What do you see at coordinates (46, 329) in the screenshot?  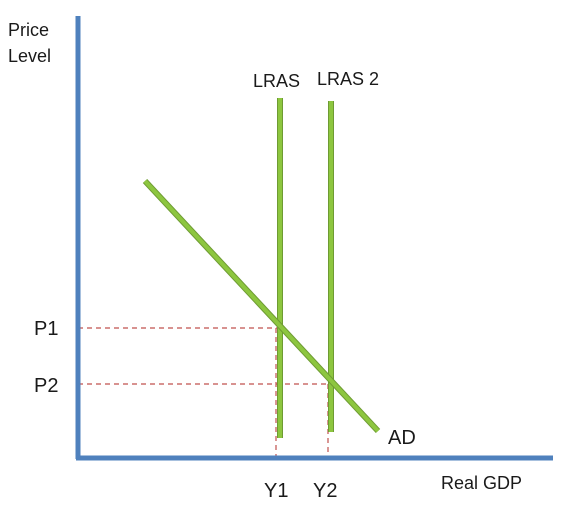 I see `p1-label: P1` at bounding box center [46, 329].